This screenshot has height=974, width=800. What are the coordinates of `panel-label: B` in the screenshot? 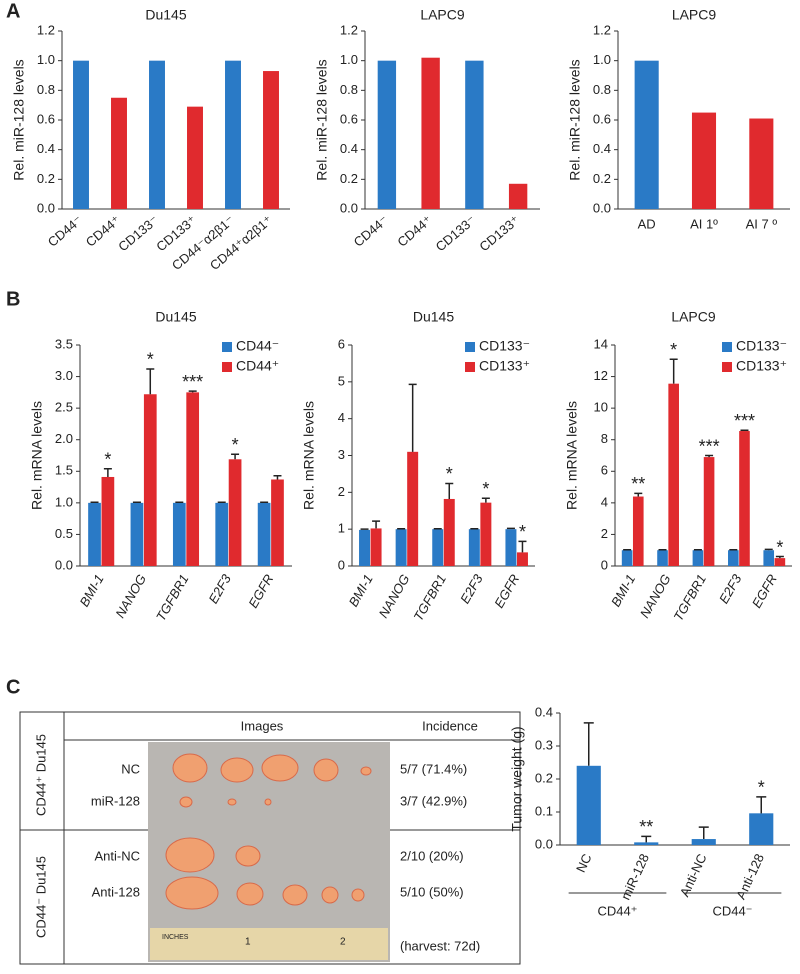 It's located at (13, 299).